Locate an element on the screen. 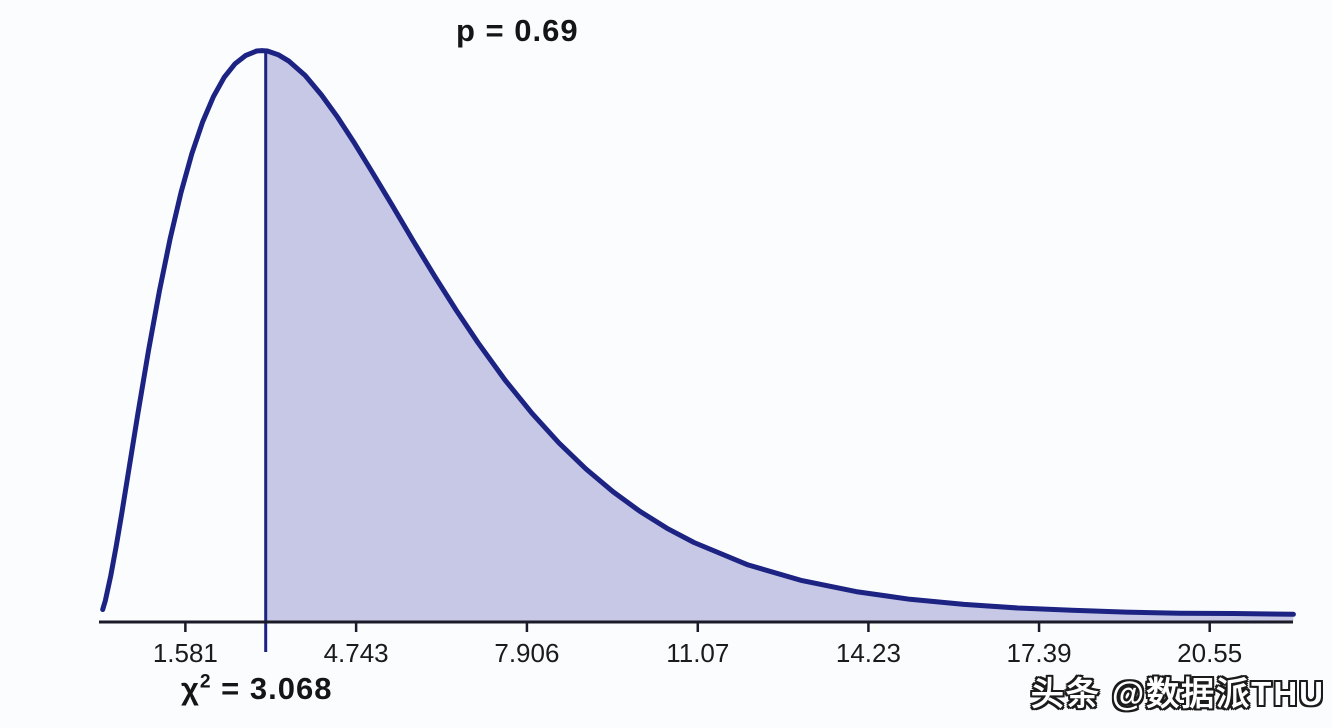  x-tick-label: 14.23 is located at coordinates (868, 653).